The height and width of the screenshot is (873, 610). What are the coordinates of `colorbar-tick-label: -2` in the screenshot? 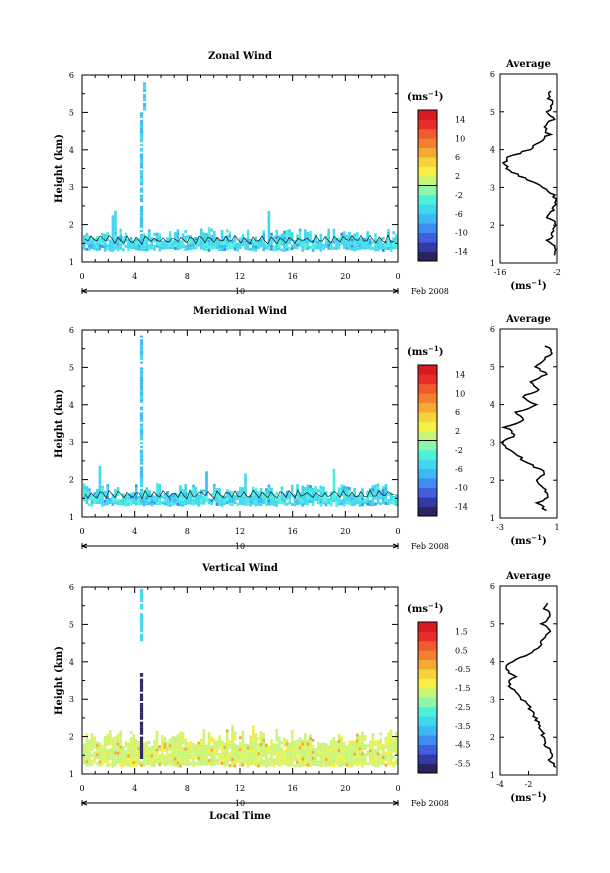 It's located at (459, 195).